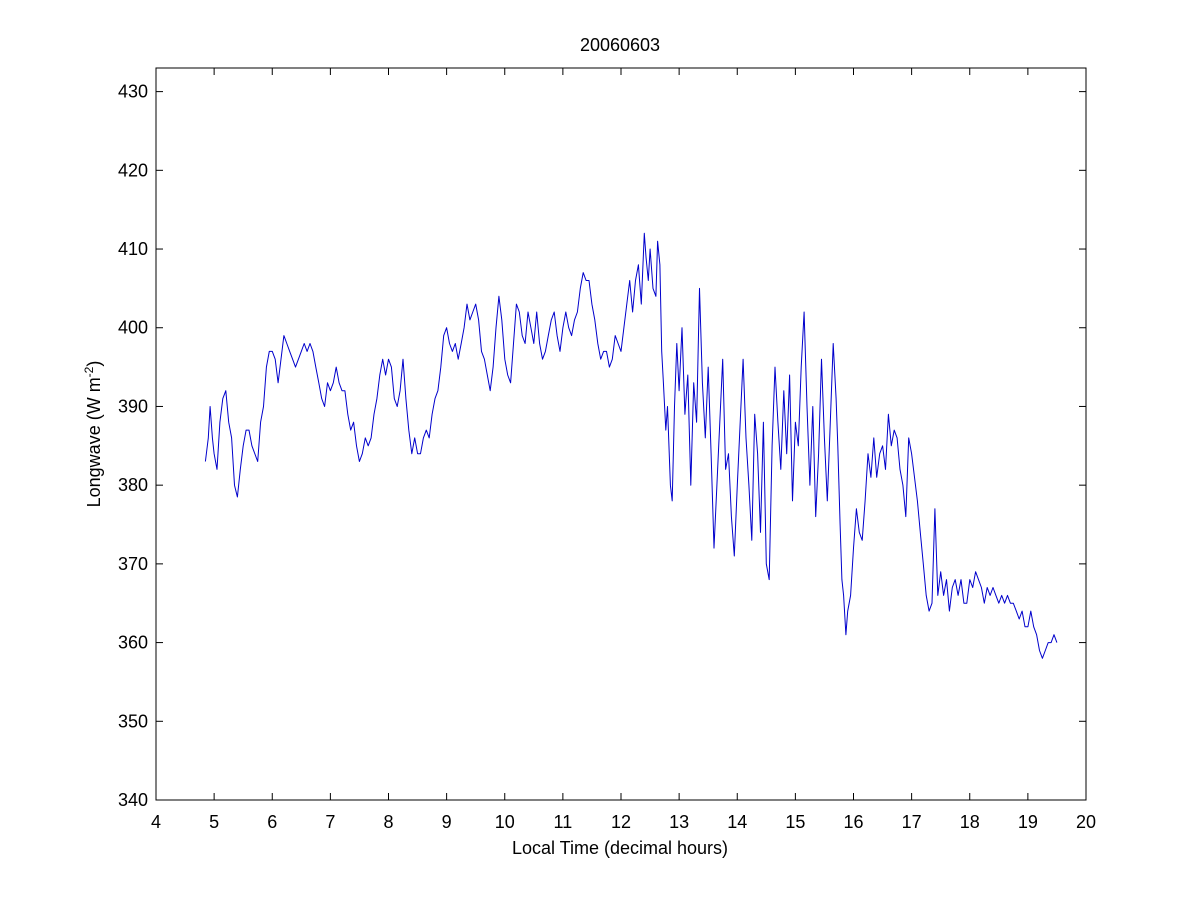 This screenshot has width=1200, height=900. Describe the element at coordinates (447, 822) in the screenshot. I see `x-tick-label: 9` at that location.